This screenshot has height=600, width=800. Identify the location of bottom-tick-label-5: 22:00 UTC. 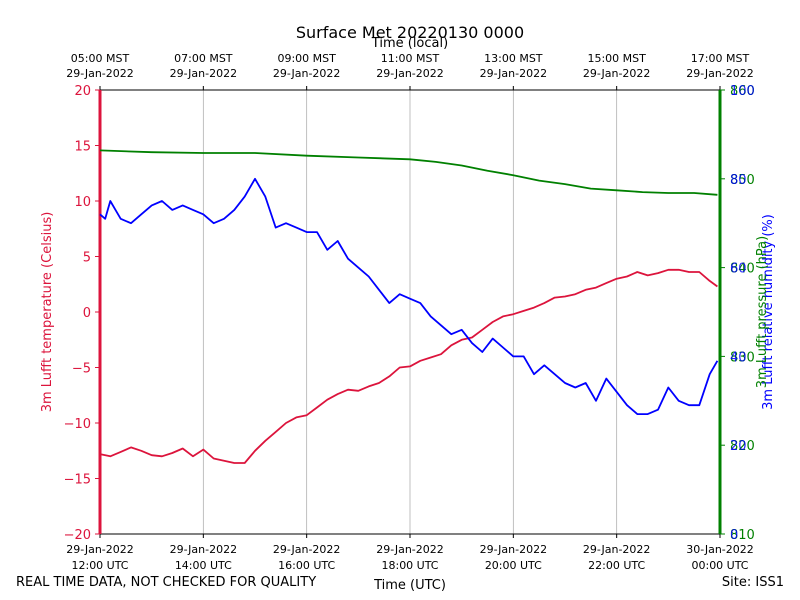
(616, 565).